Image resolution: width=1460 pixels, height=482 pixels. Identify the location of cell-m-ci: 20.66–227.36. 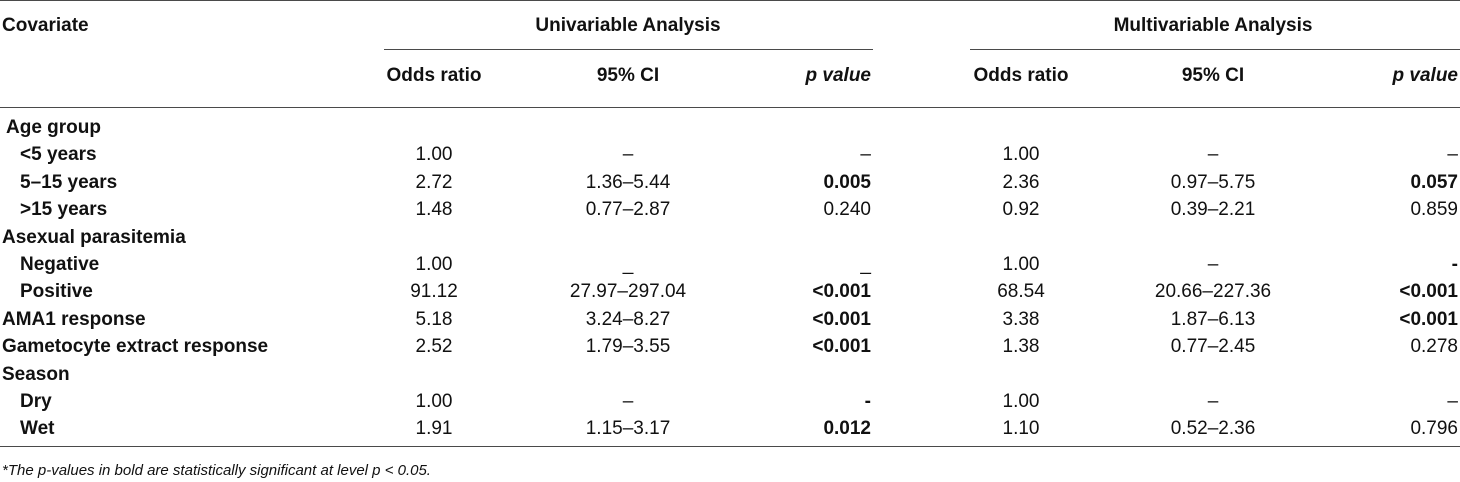
(1213, 291).